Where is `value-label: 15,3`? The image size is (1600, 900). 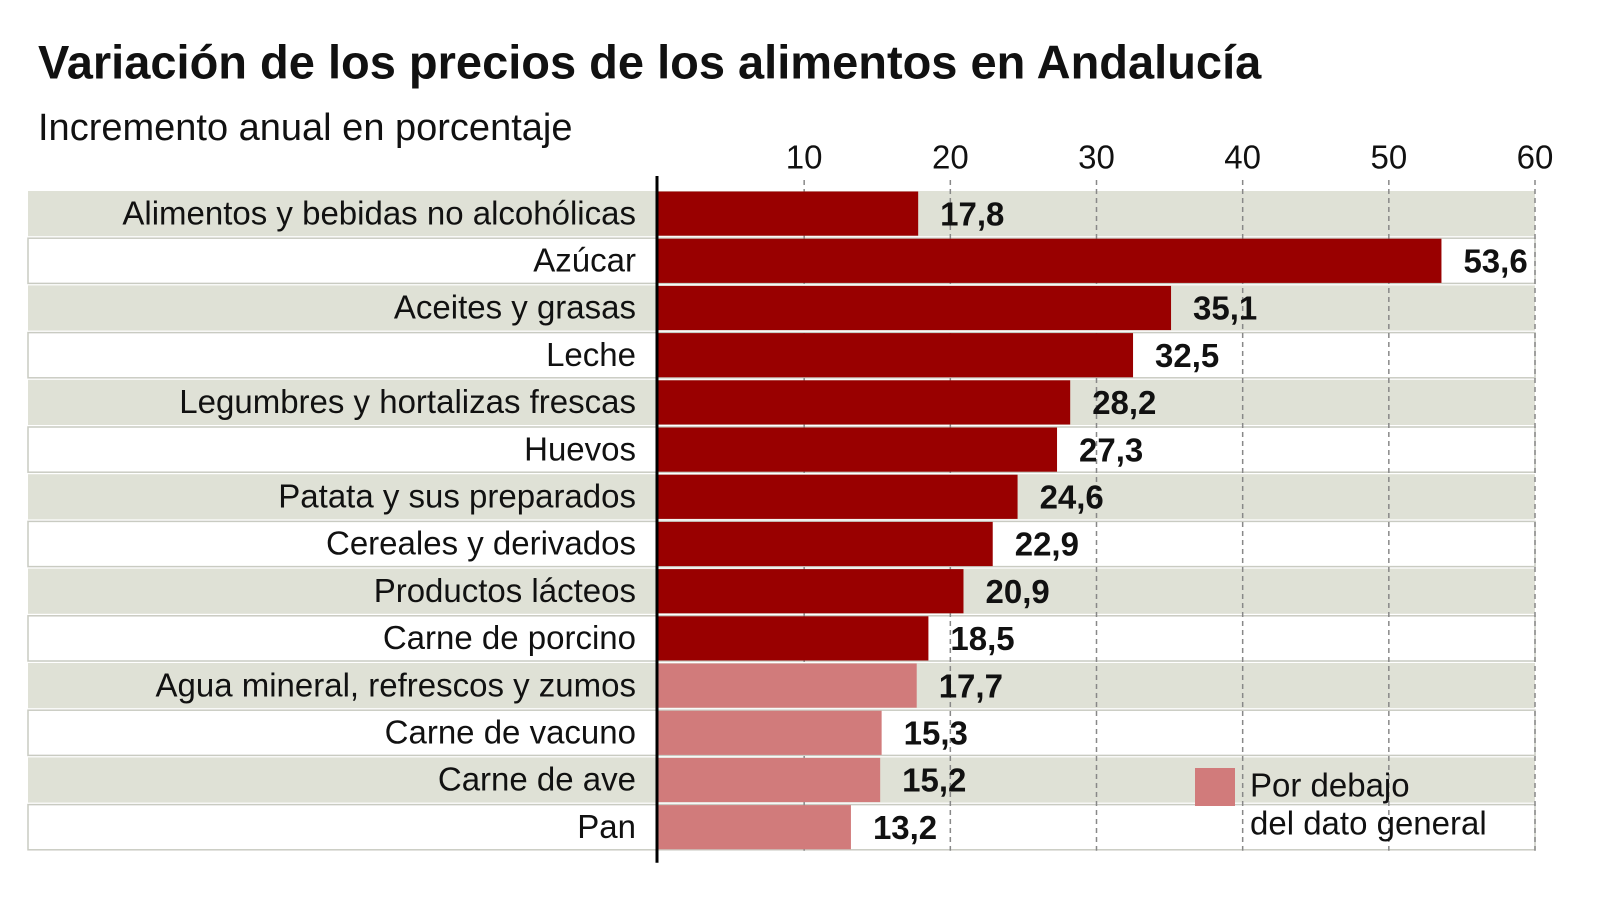 value-label: 15,3 is located at coordinates (936, 733).